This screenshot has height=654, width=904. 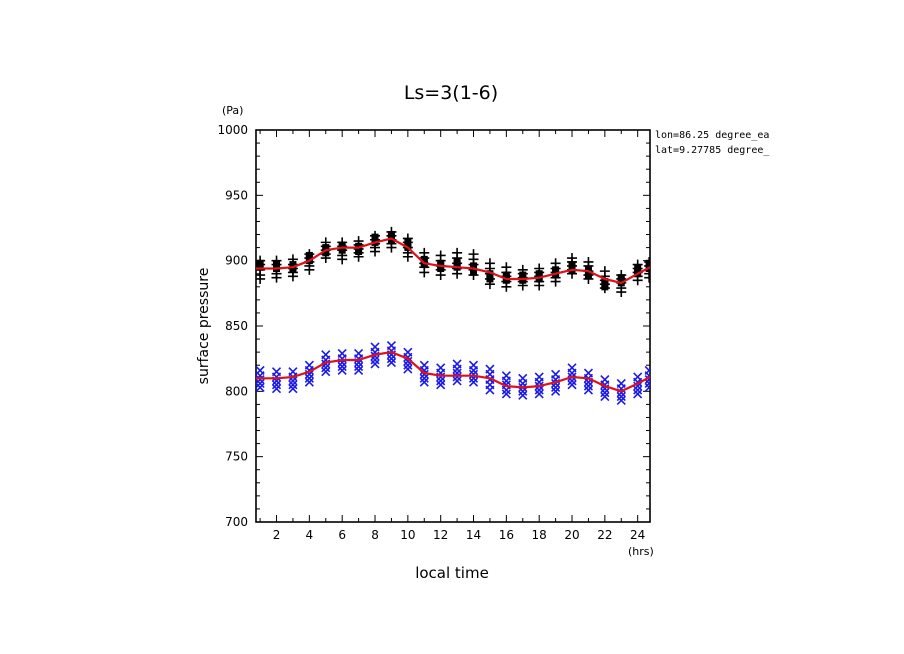 What do you see at coordinates (204, 326) in the screenshot?
I see `y-axis-label: surface pressure` at bounding box center [204, 326].